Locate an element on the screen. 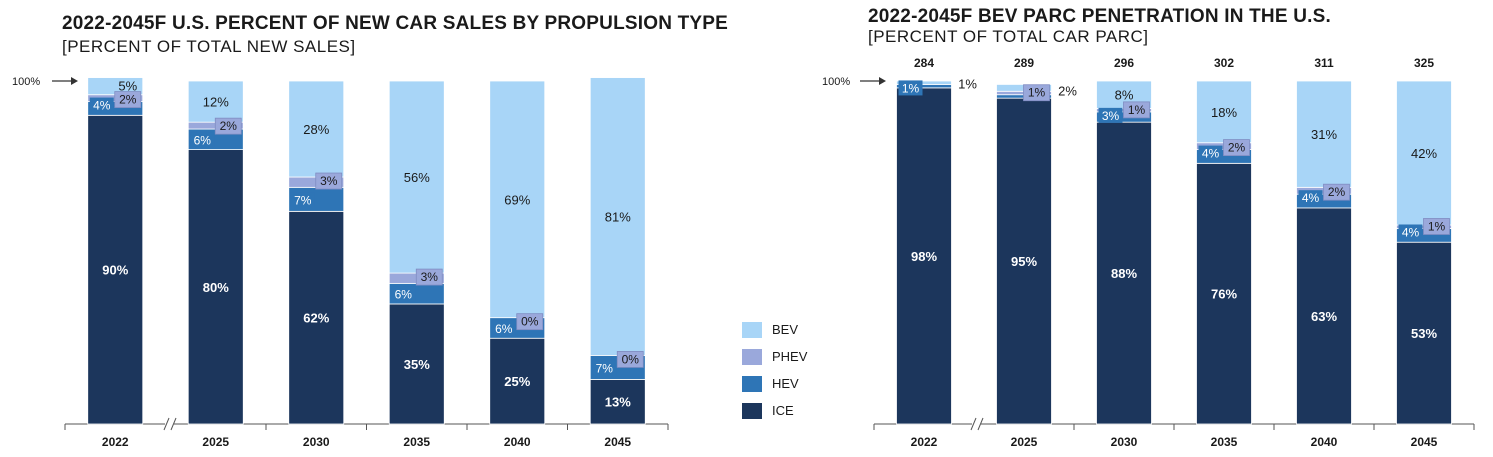 This screenshot has width=1493, height=457. data-label-ice-right: 53% is located at coordinates (1424, 333).